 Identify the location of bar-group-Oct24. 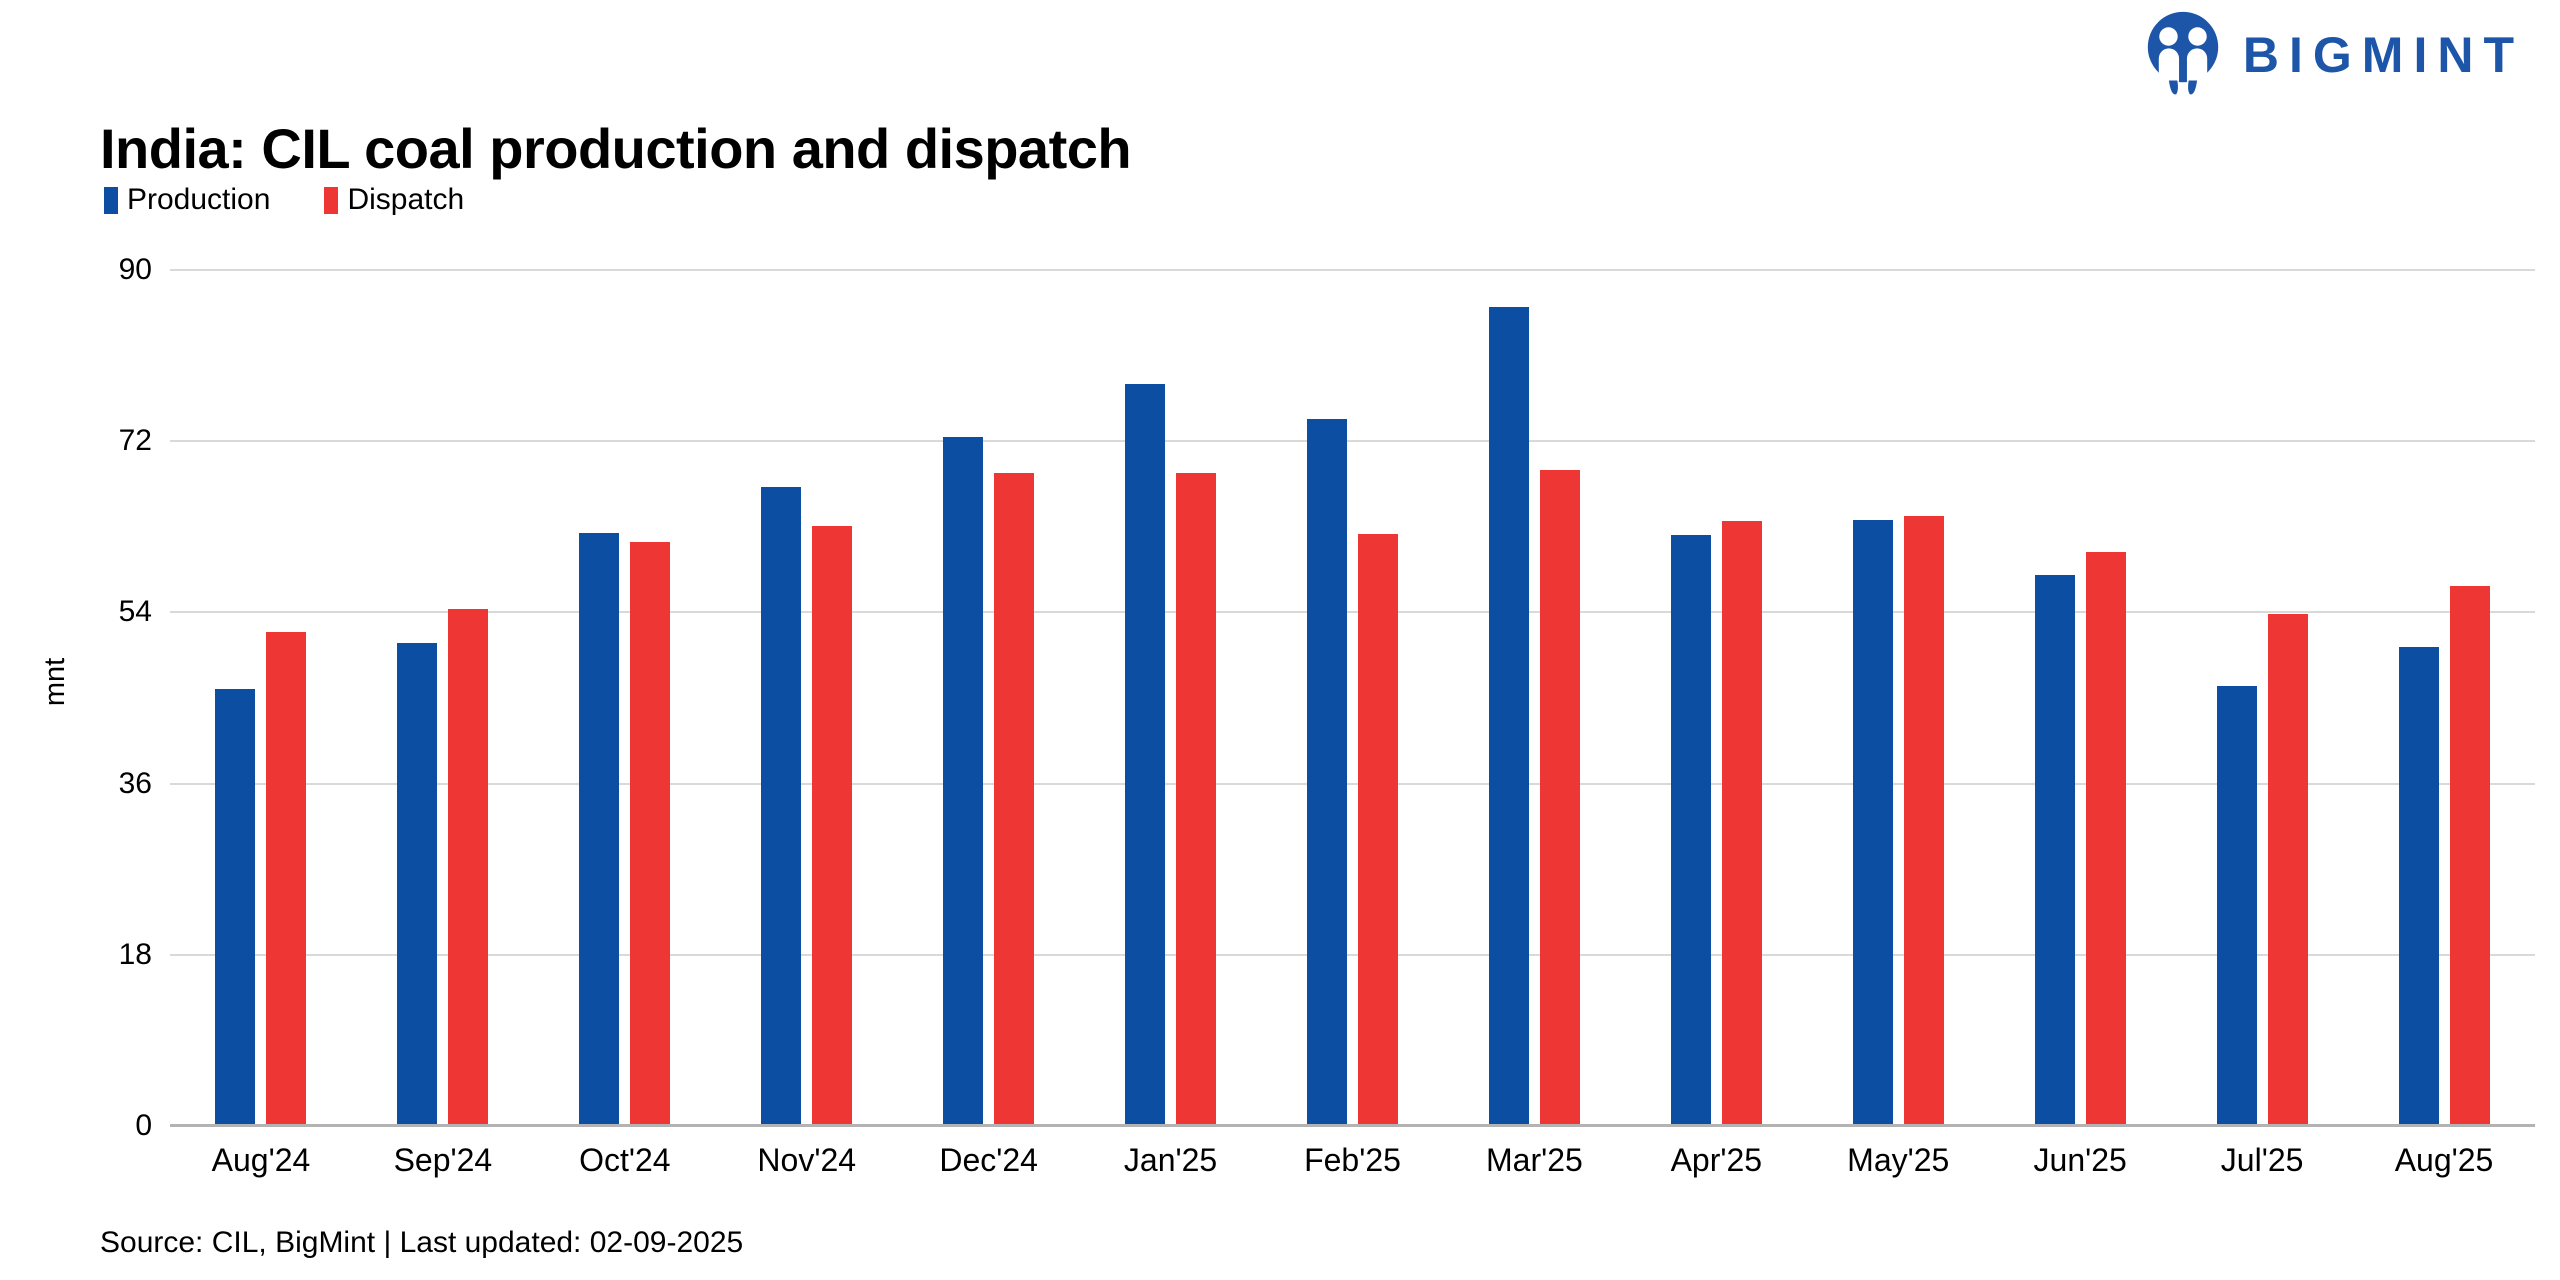
(625, 698).